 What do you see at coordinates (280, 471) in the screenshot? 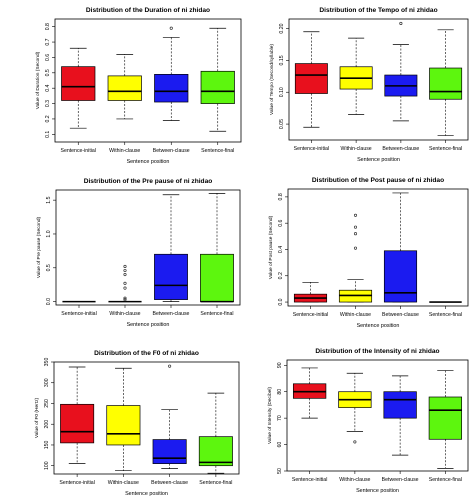
I see `y-tick-label: 50` at bounding box center [280, 471].